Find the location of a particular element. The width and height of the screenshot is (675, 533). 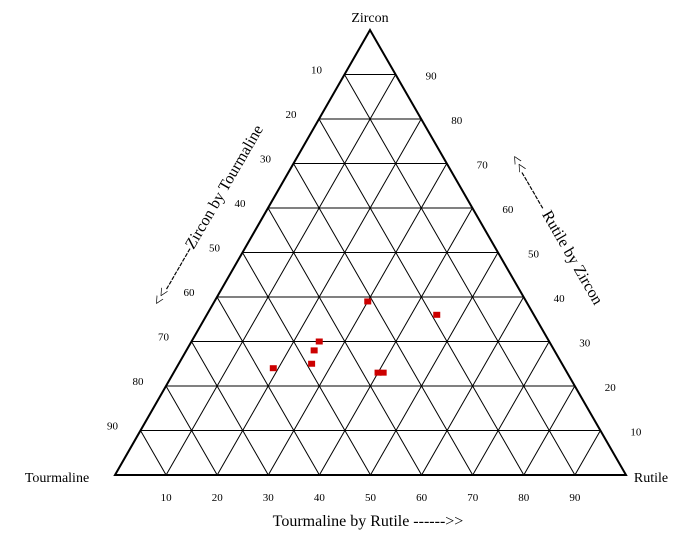

tick-right-10: 10 is located at coordinates (636, 433).